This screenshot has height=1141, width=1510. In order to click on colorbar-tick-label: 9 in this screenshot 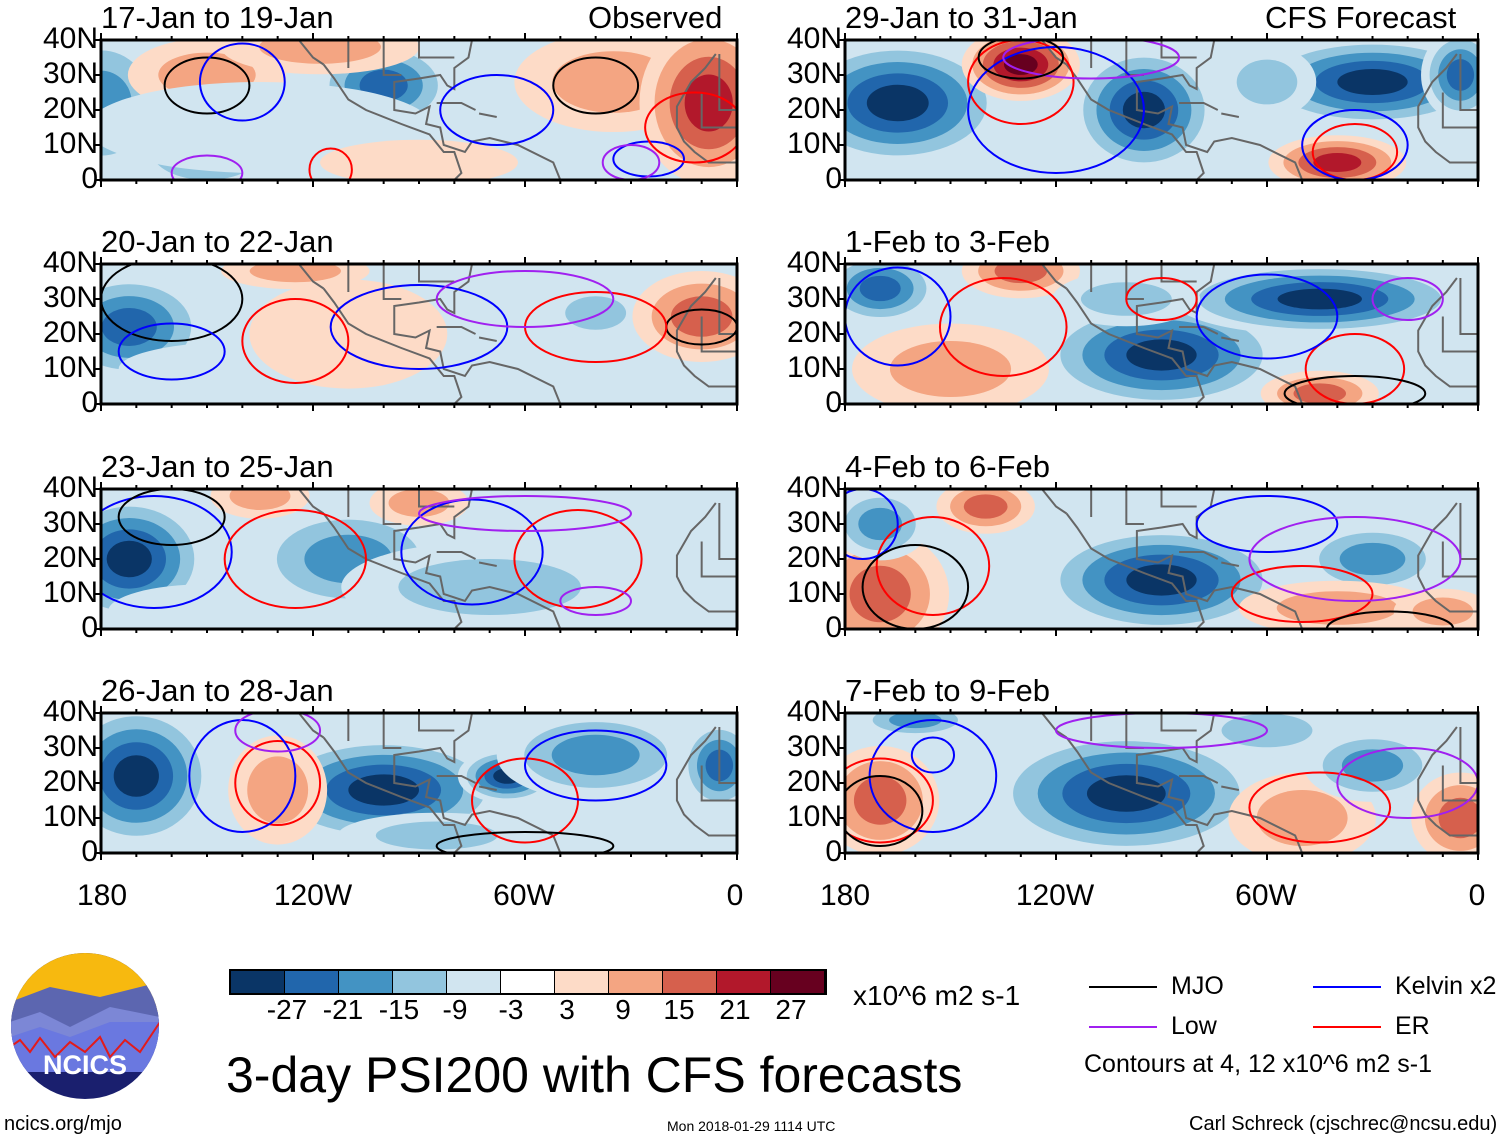, I will do `click(623, 1009)`.